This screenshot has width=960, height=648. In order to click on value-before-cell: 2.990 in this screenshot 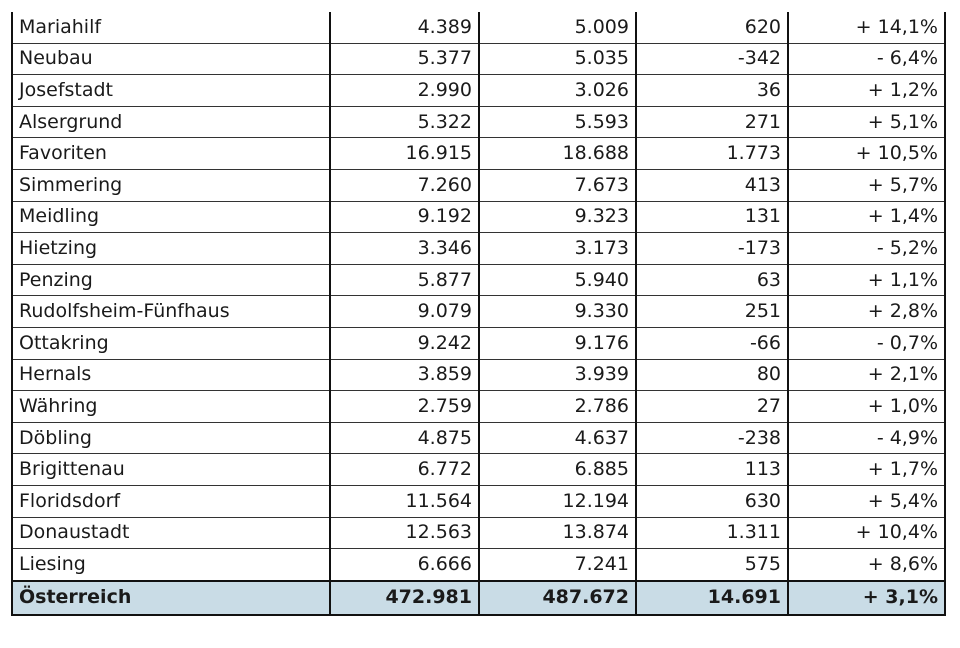, I will do `click(404, 90)`.